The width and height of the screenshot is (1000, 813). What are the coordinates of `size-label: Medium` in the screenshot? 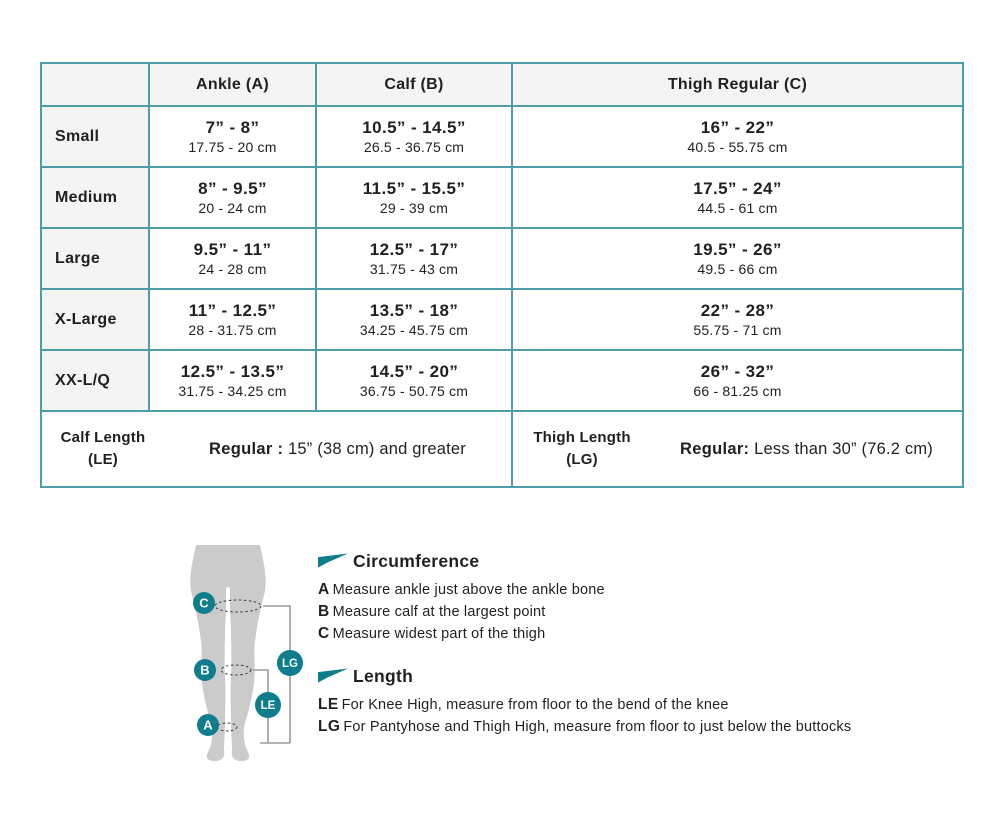 It's located at (95, 197).